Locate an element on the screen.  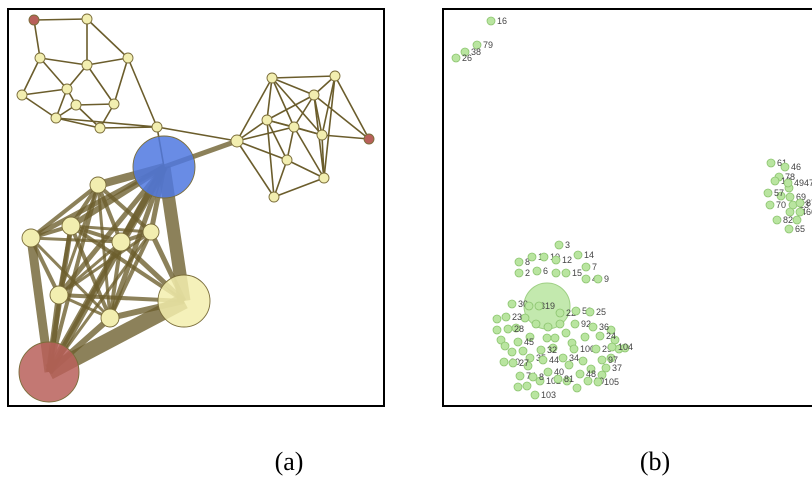
network-b-node-label: 79 is located at coordinates (488, 45).